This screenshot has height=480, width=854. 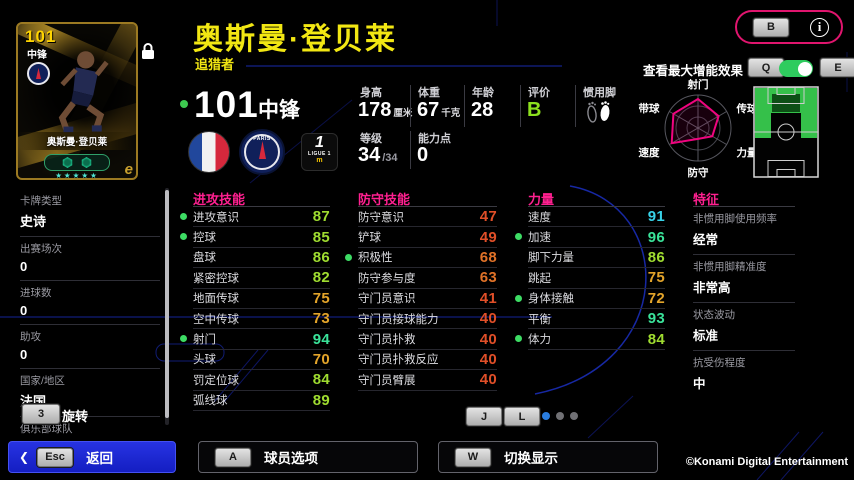 What do you see at coordinates (46, 429) in the screenshot?
I see `info-label: 俱乐部球队` at bounding box center [46, 429].